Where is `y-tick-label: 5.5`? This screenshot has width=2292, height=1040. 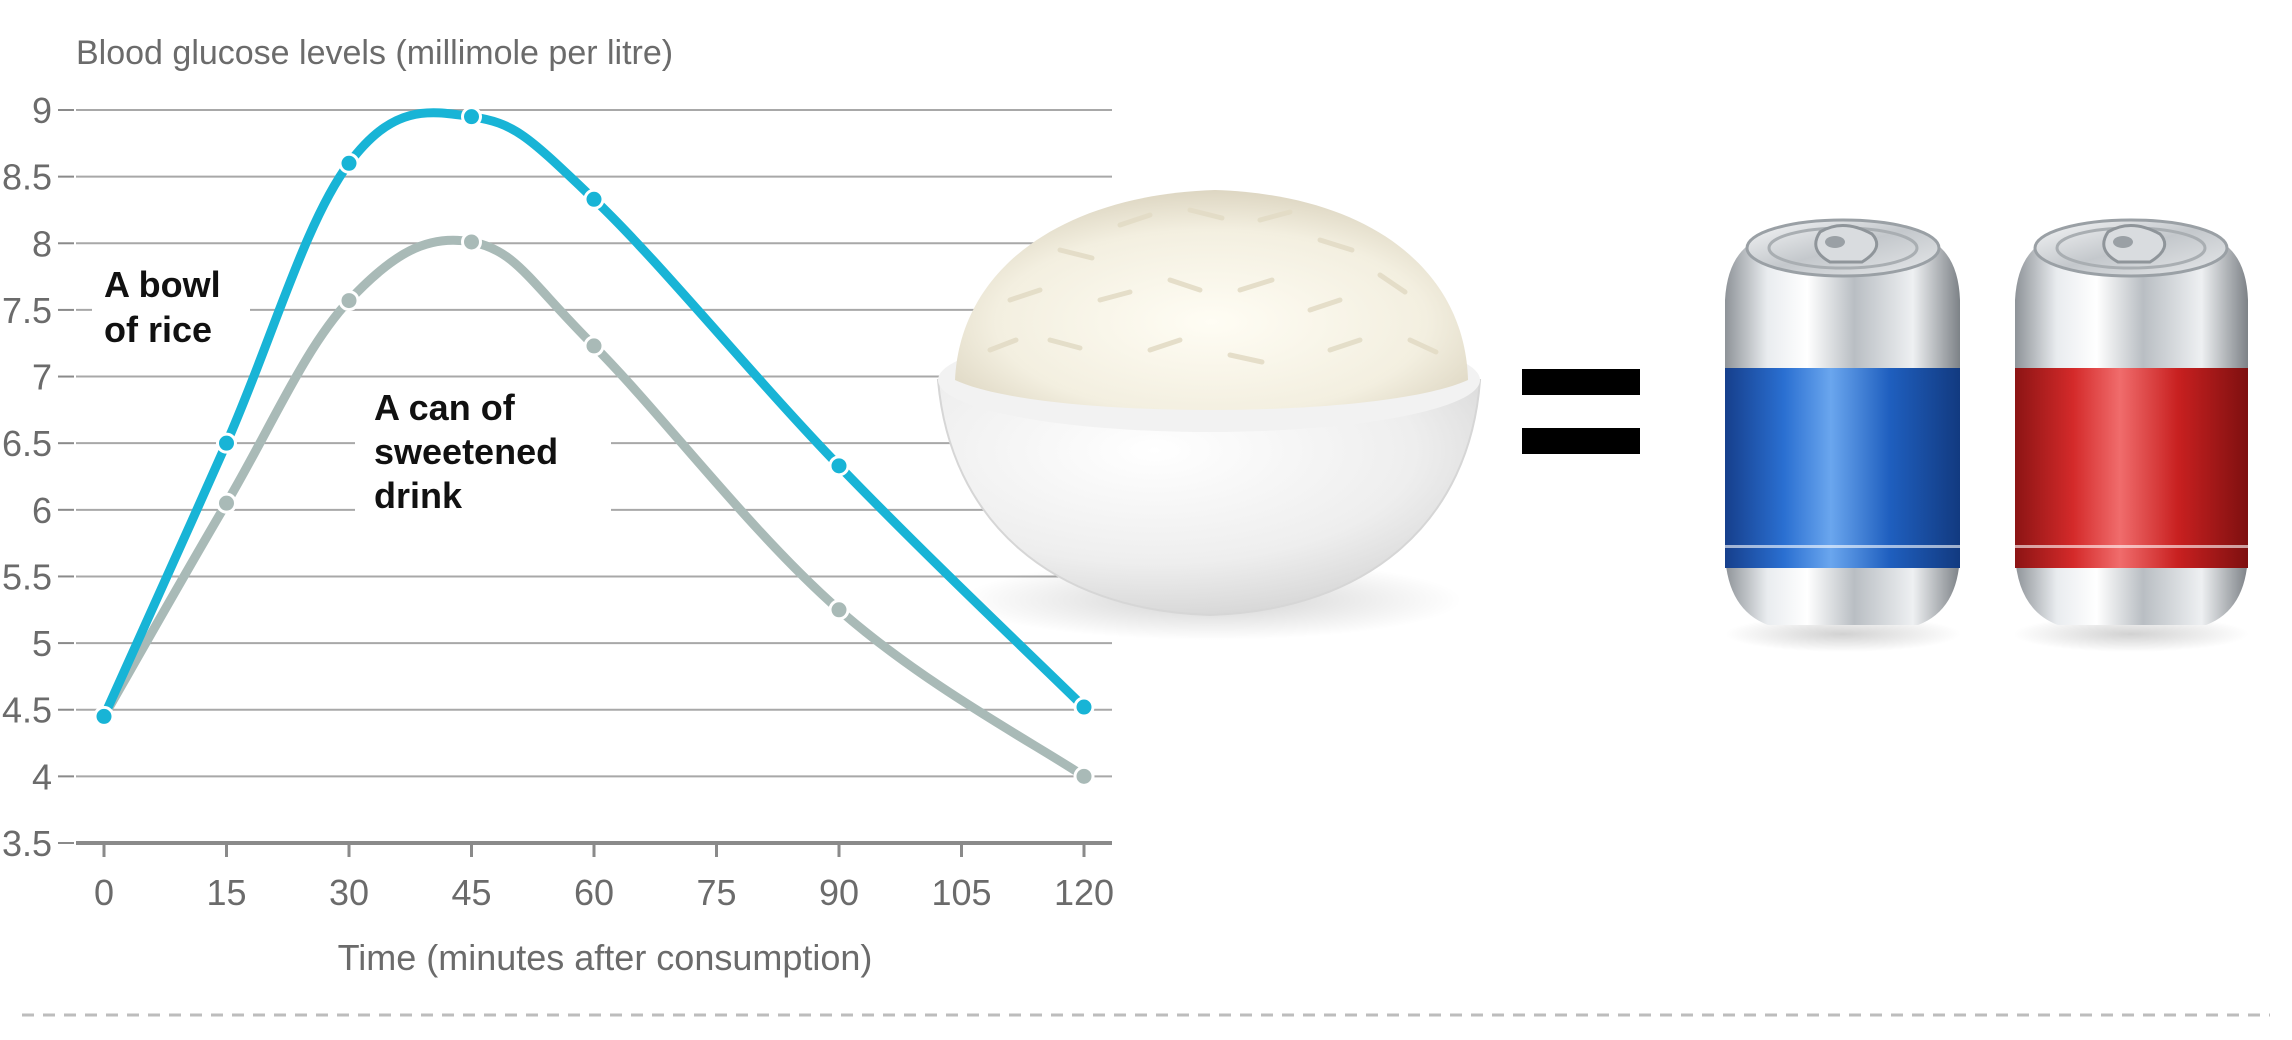
y-tick-label: 5.5 is located at coordinates (27, 576).